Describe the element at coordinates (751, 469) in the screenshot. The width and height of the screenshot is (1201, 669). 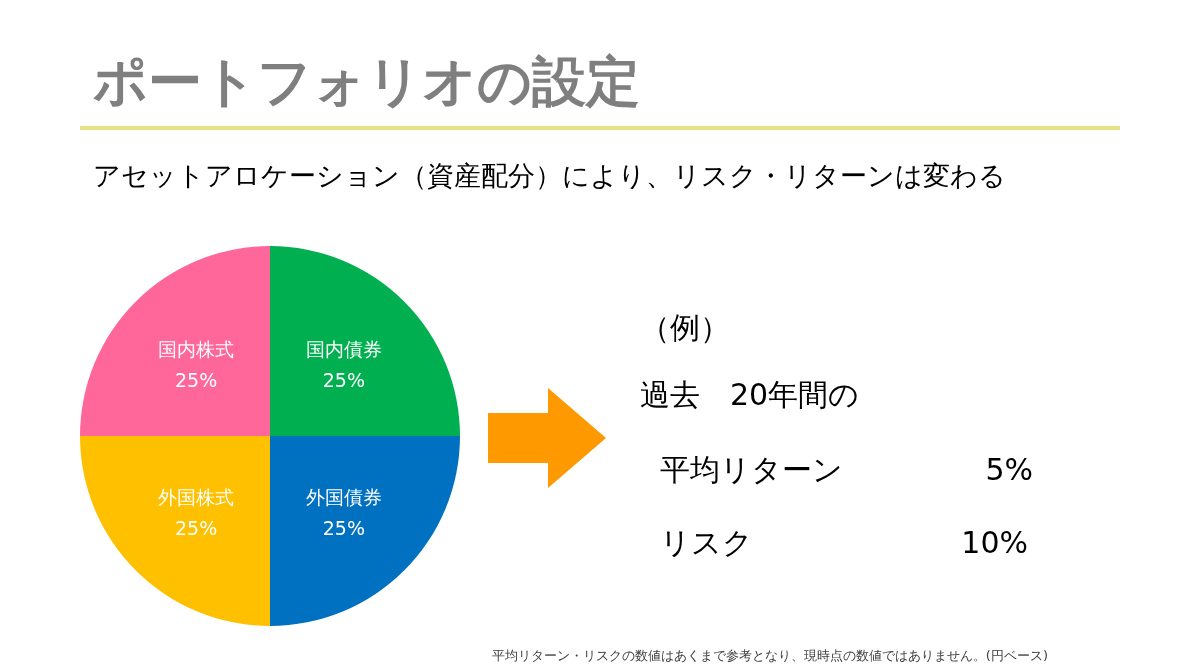
I see `text: 平均リターン` at that location.